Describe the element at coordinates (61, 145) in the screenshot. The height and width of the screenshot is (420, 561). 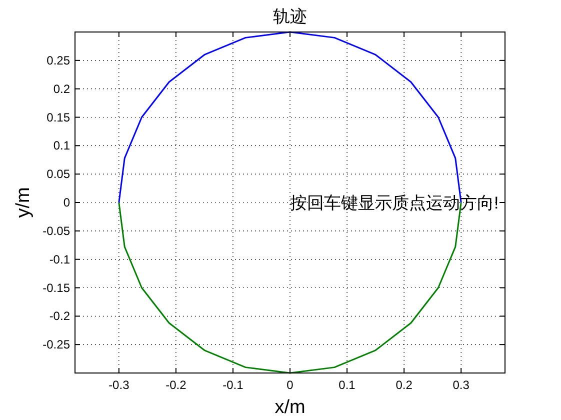
I see `y-tick-label: 0.1` at that location.